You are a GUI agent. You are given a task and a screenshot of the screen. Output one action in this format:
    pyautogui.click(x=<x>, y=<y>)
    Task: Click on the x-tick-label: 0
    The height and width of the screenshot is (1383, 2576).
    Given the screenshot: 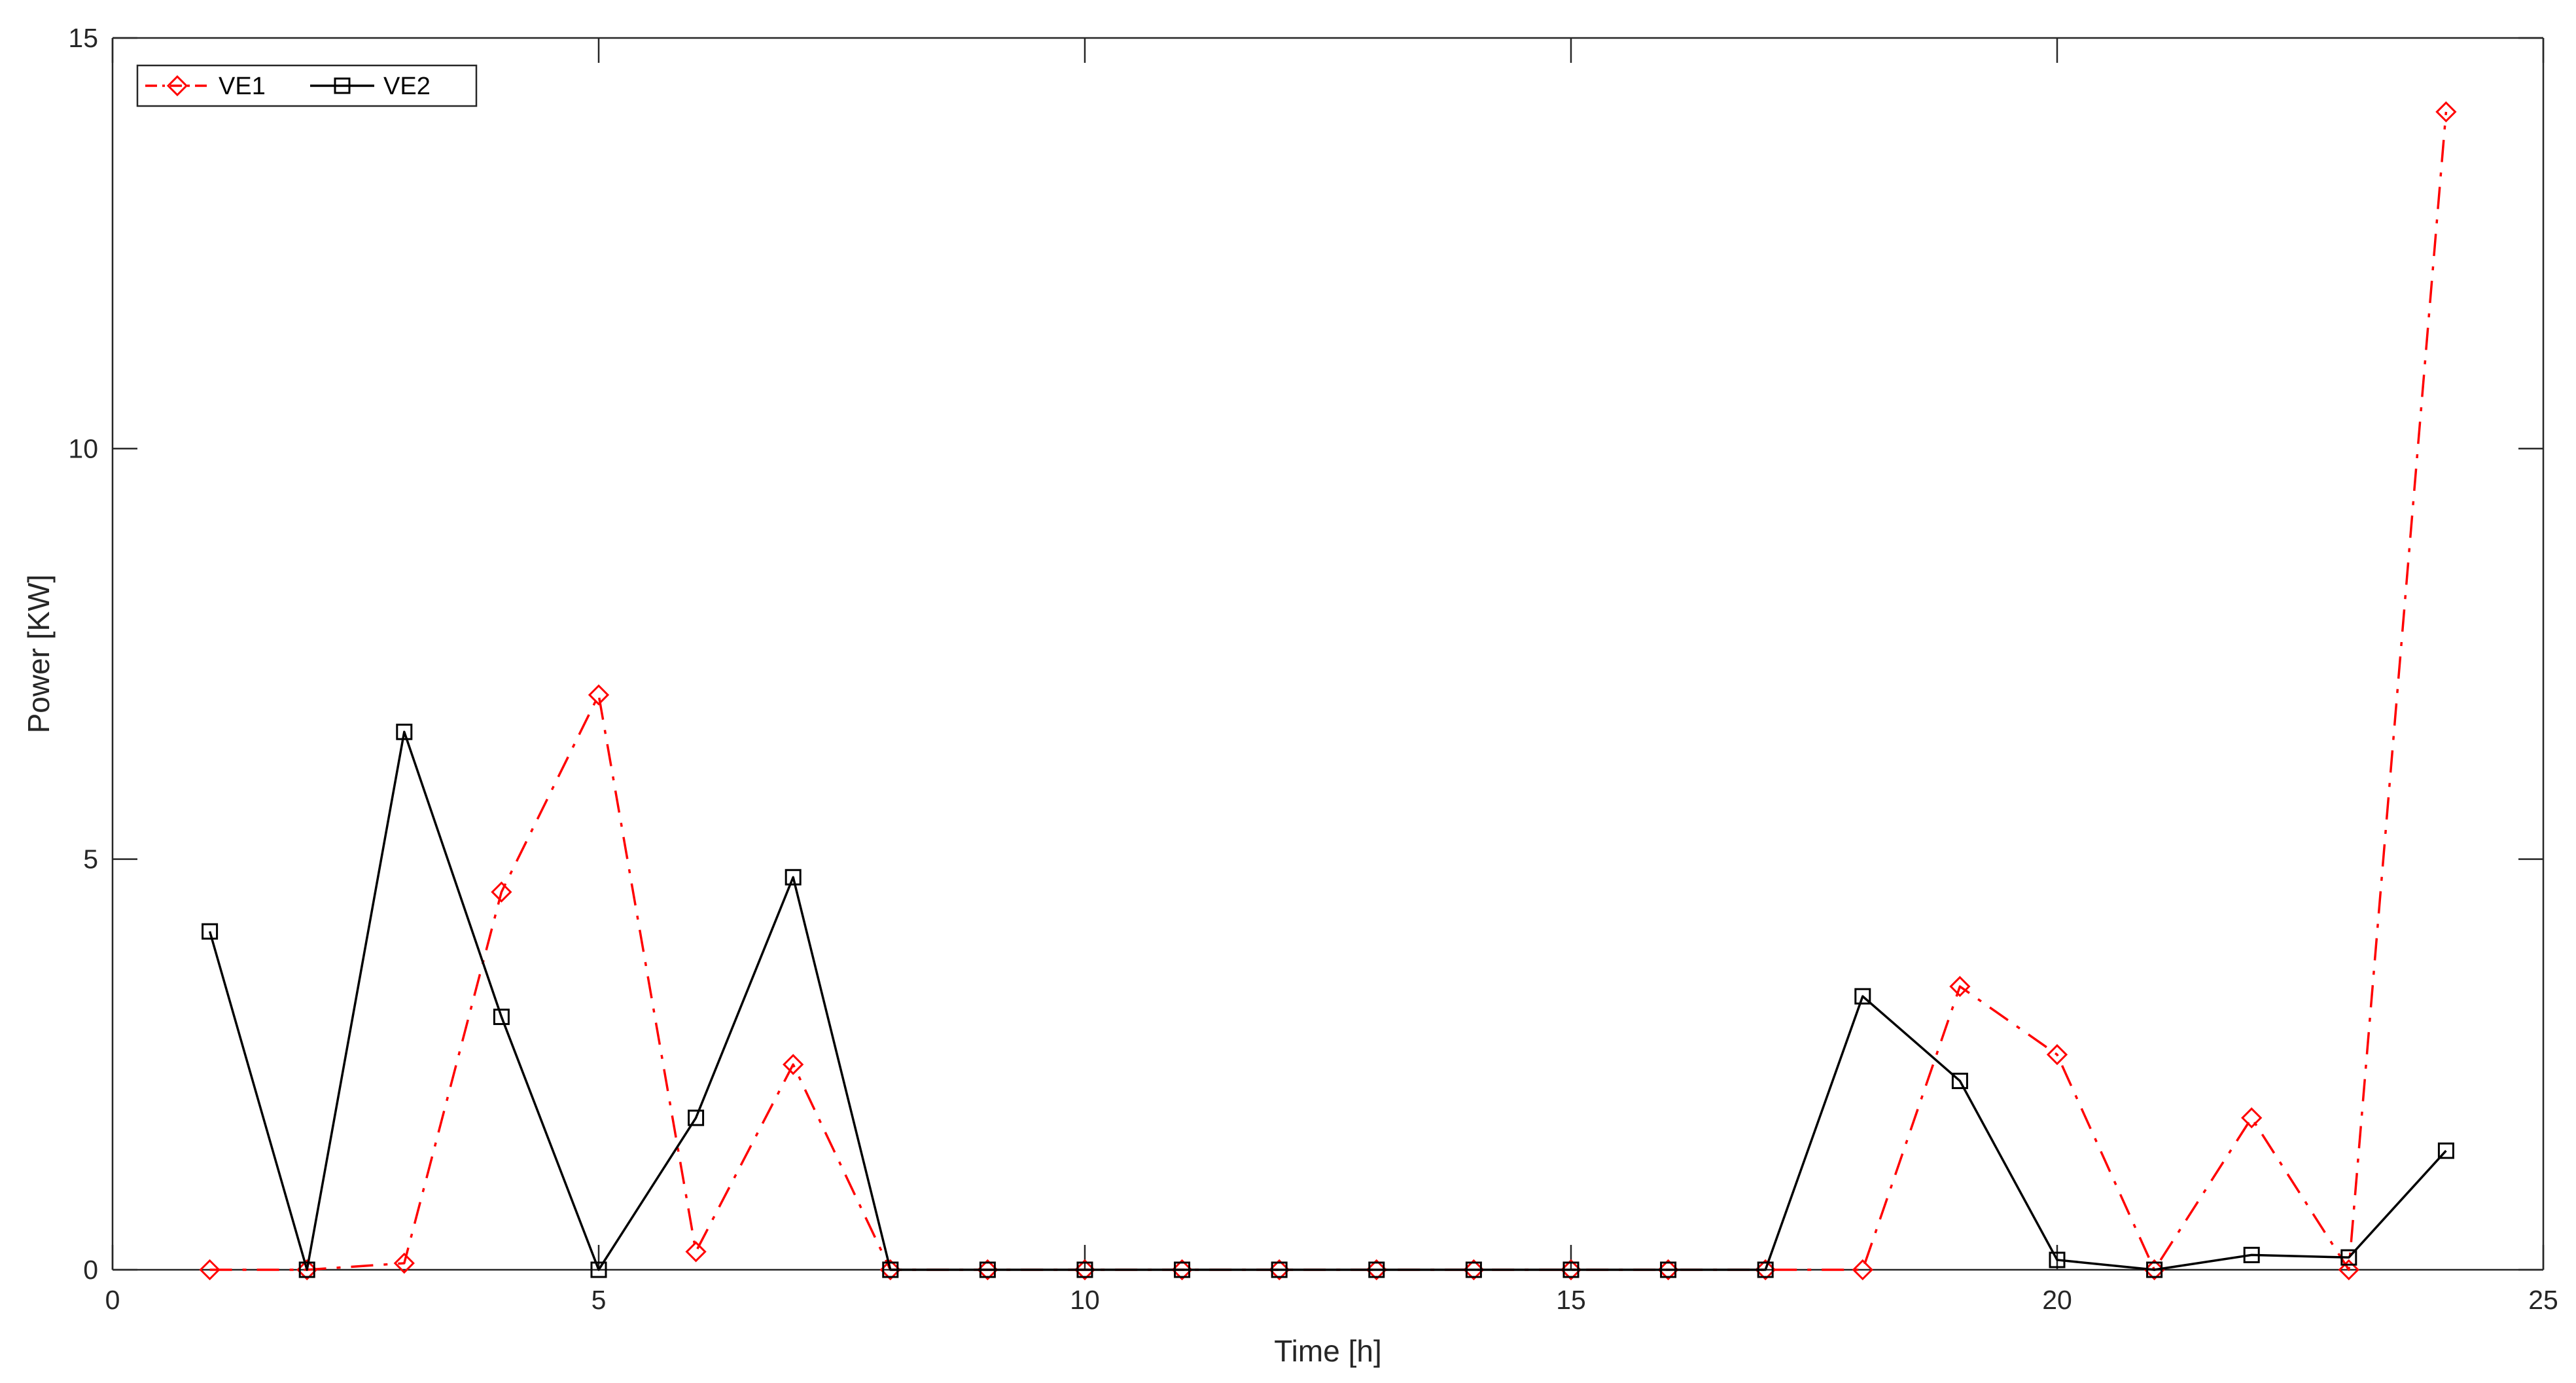 What is the action you would take?
    pyautogui.click(x=113, y=1300)
    